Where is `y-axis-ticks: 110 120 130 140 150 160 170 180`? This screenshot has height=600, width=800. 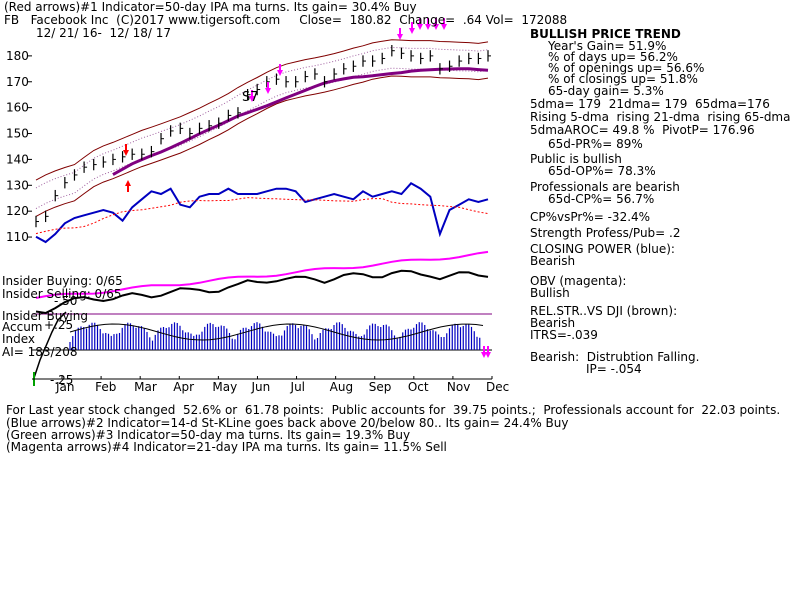
y-axis-ticks: 110 120 130 140 150 160 170 180 is located at coordinates (19, 146).